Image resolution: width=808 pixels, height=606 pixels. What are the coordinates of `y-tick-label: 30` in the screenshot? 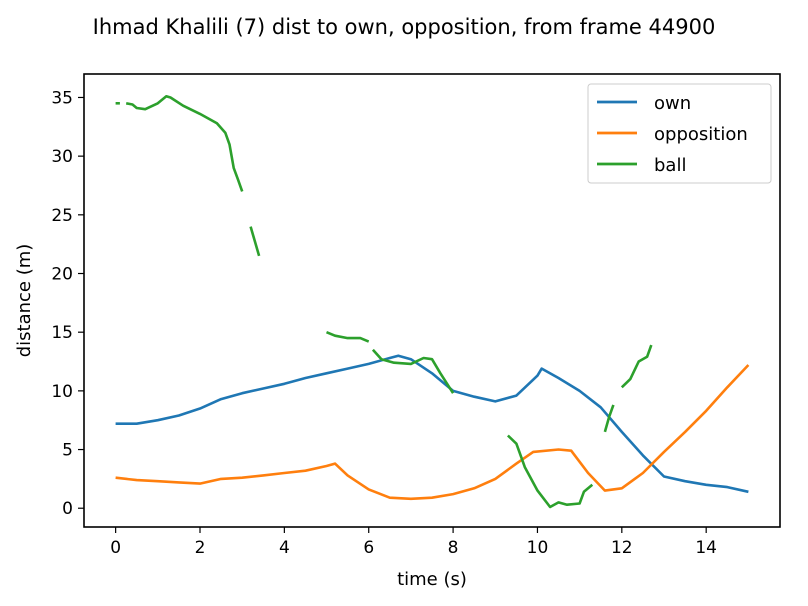 It's located at (62, 157).